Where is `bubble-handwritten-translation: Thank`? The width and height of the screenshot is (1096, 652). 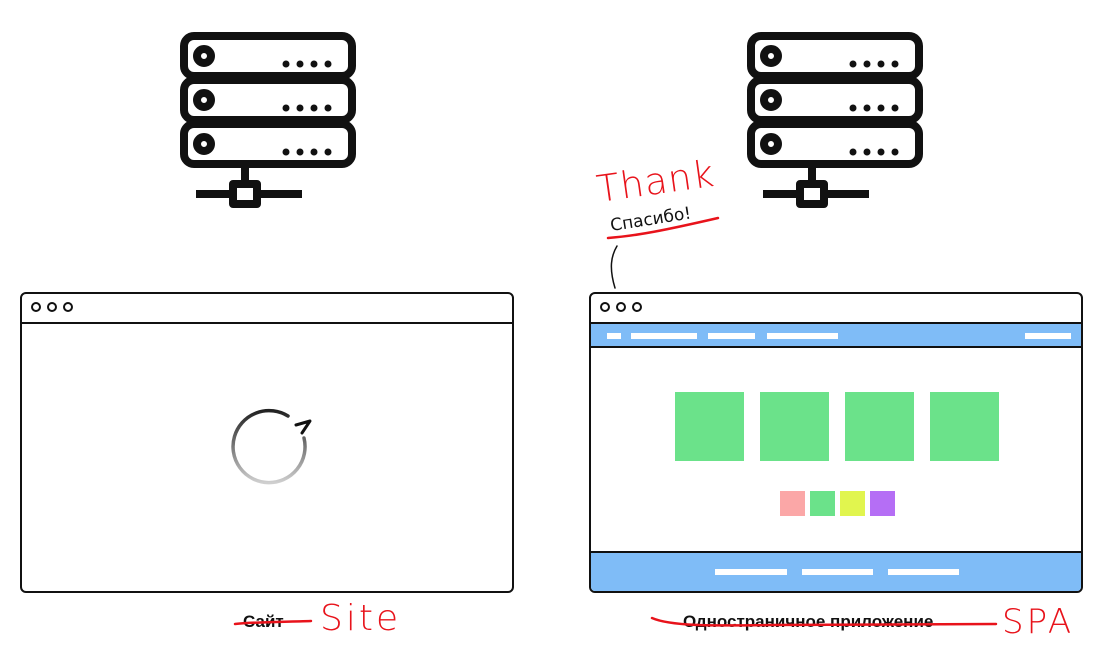 bubble-handwritten-translation: Thank is located at coordinates (656, 181).